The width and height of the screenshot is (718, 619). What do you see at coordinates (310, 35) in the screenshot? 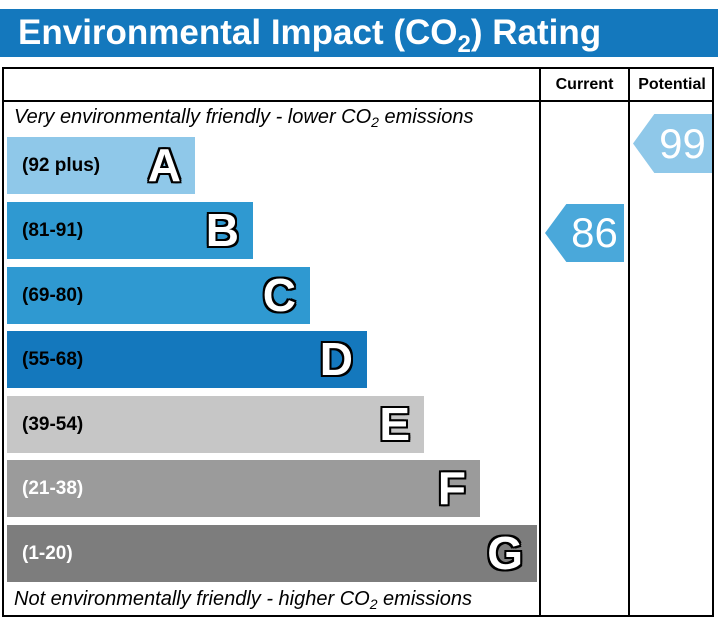
I see `page-title: Environmental Impact (CO2) Rating` at bounding box center [310, 35].